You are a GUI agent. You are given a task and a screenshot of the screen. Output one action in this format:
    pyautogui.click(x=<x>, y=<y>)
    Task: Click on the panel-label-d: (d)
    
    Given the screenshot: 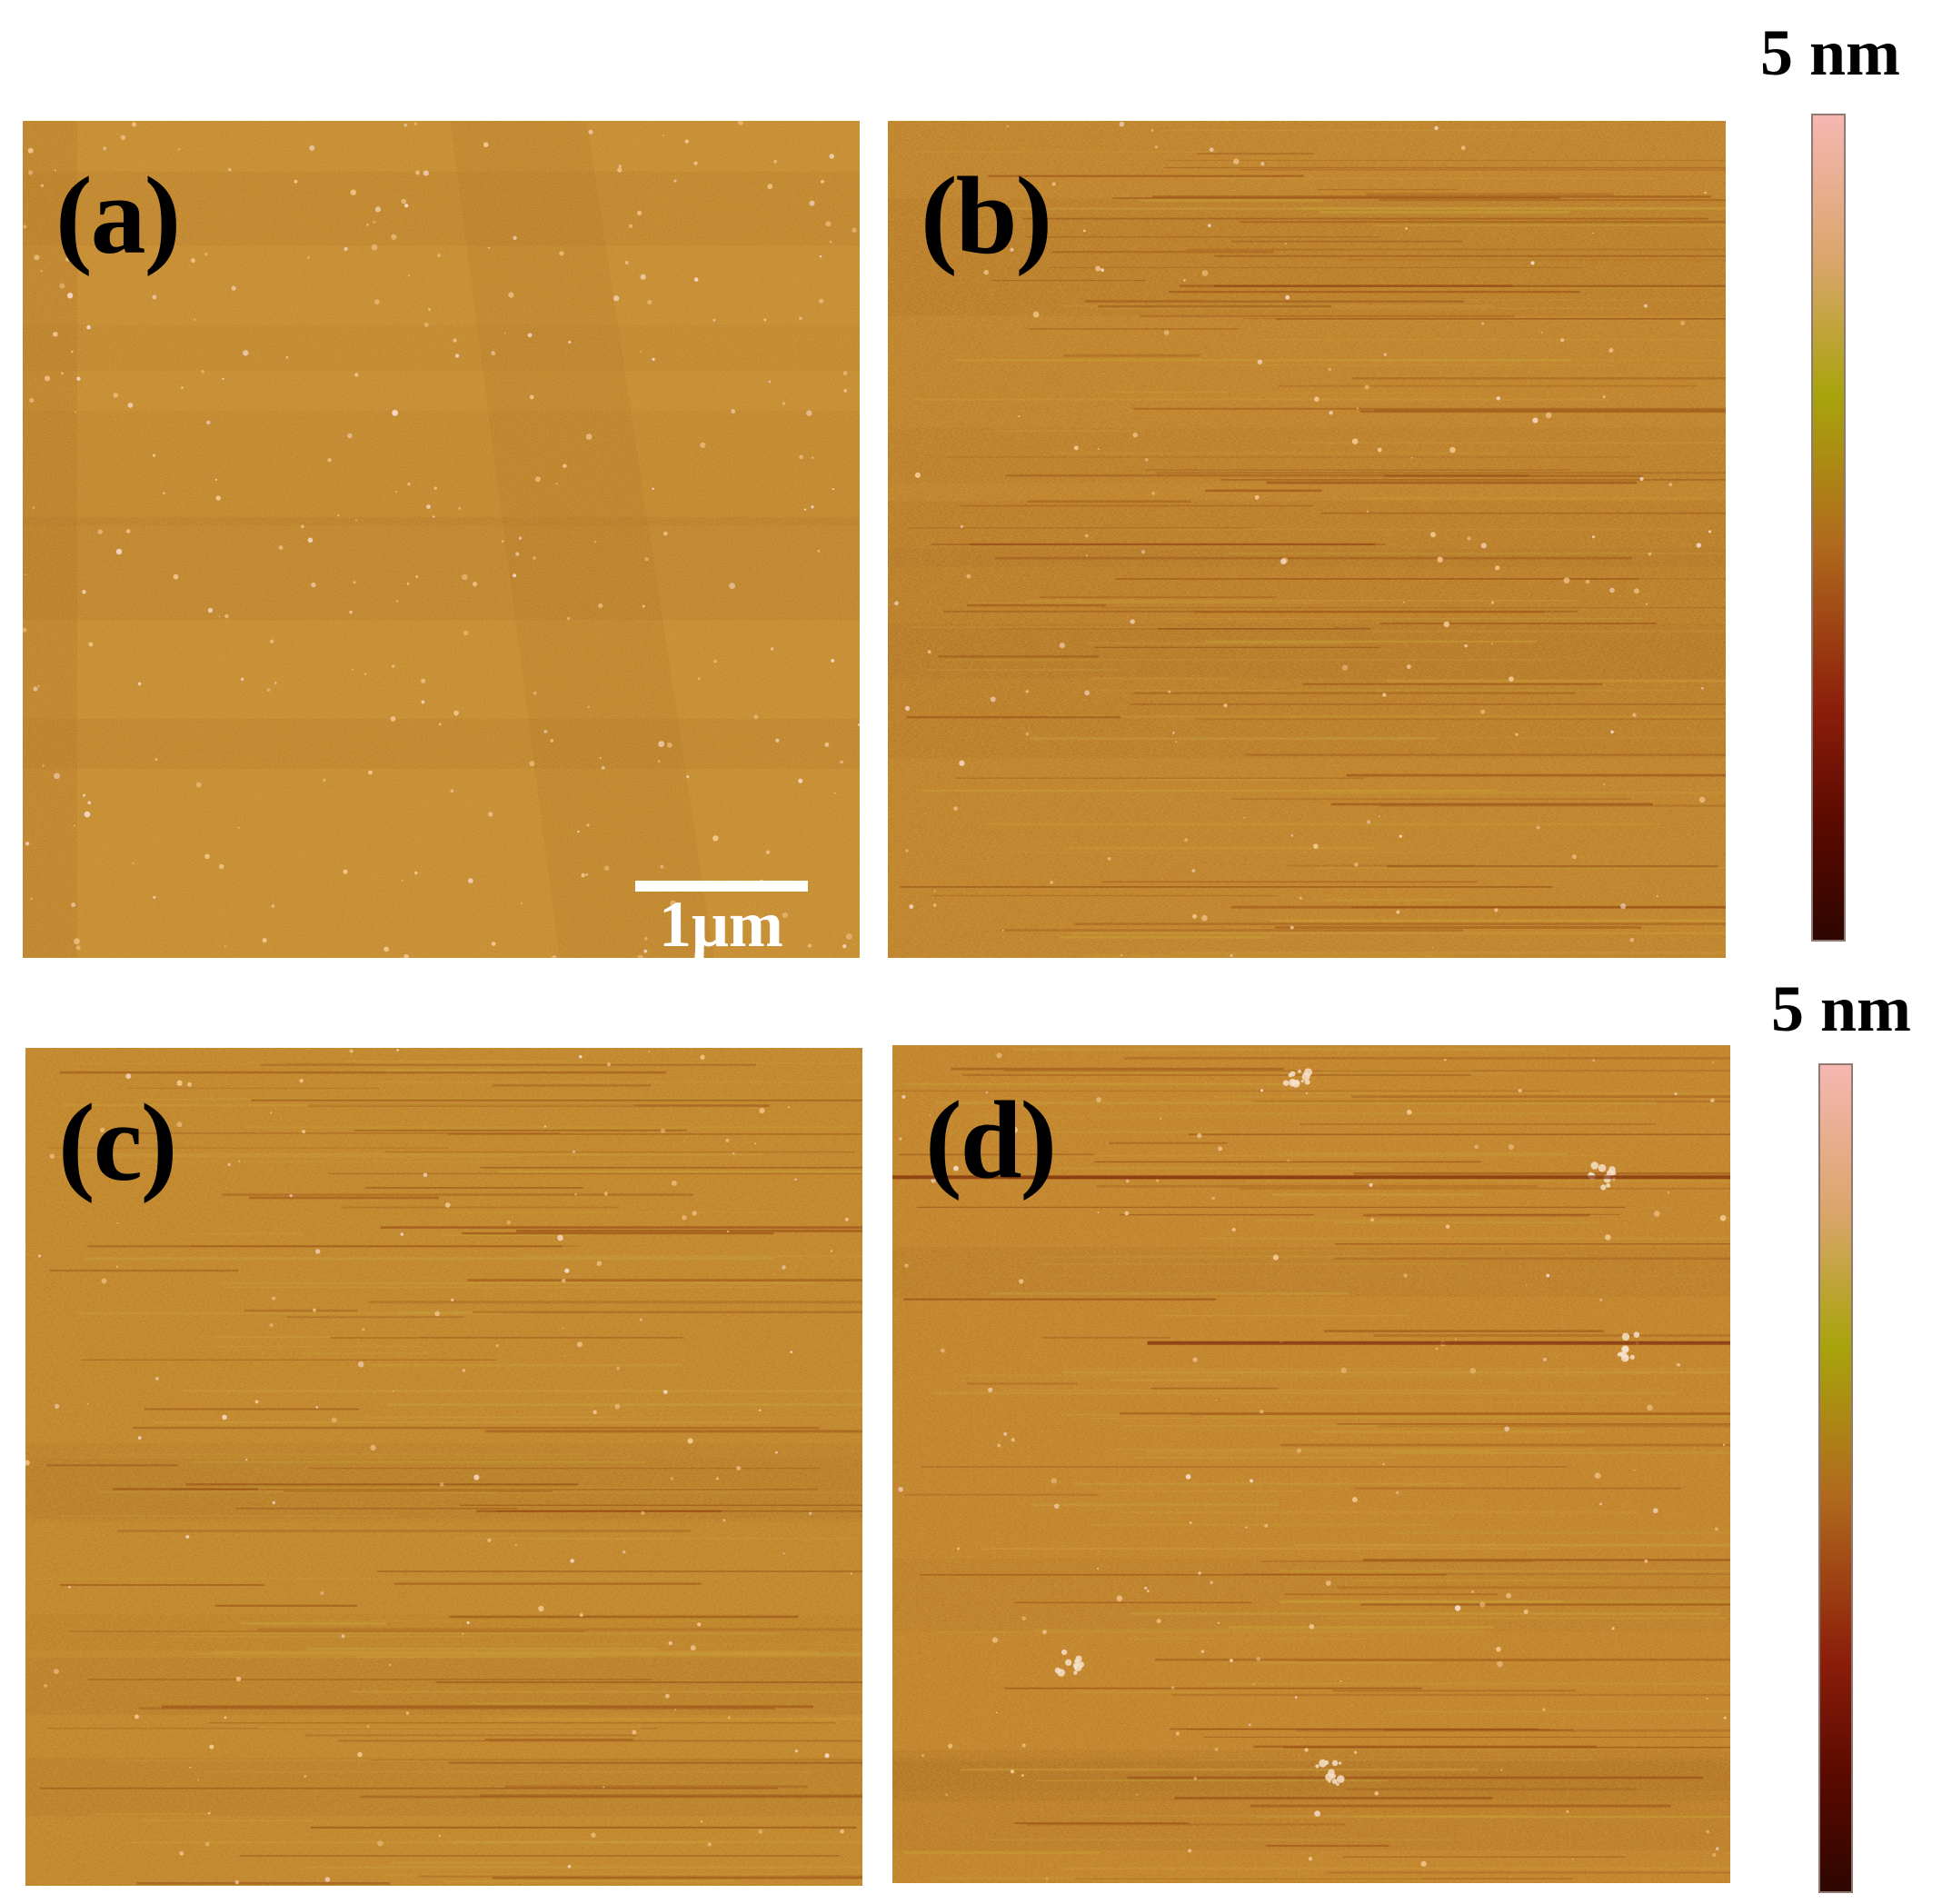 What is the action you would take?
    pyautogui.click(x=991, y=1140)
    